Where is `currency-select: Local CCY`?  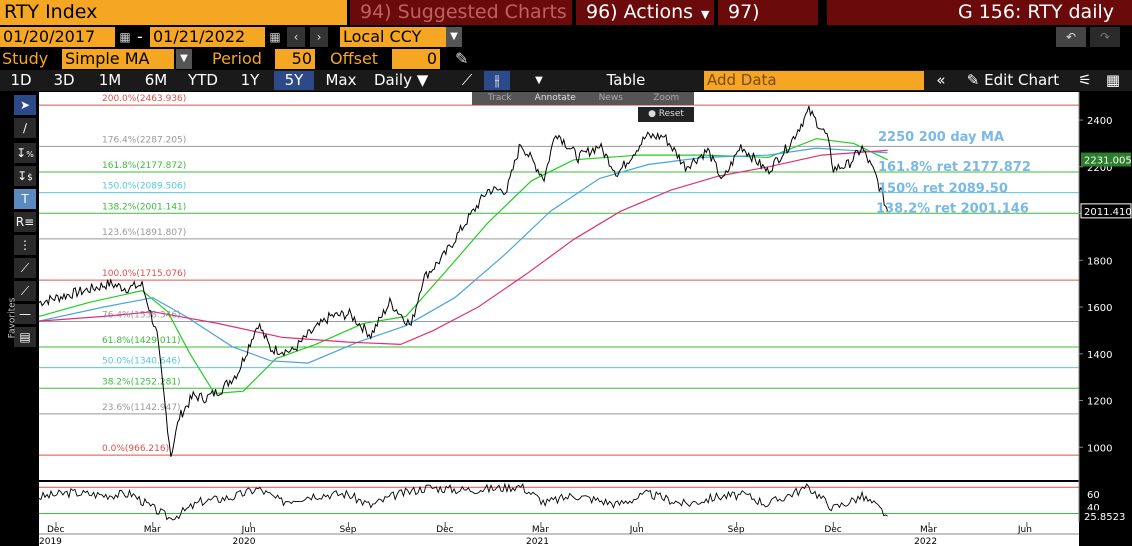
currency-select: Local CCY is located at coordinates (393, 37).